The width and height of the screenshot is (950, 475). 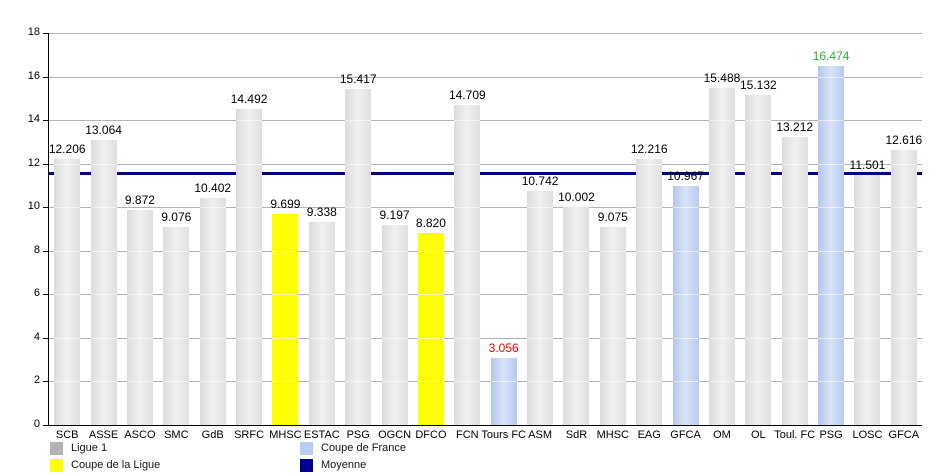 What do you see at coordinates (612, 217) in the screenshot?
I see `bar-value-label: 9.075` at bounding box center [612, 217].